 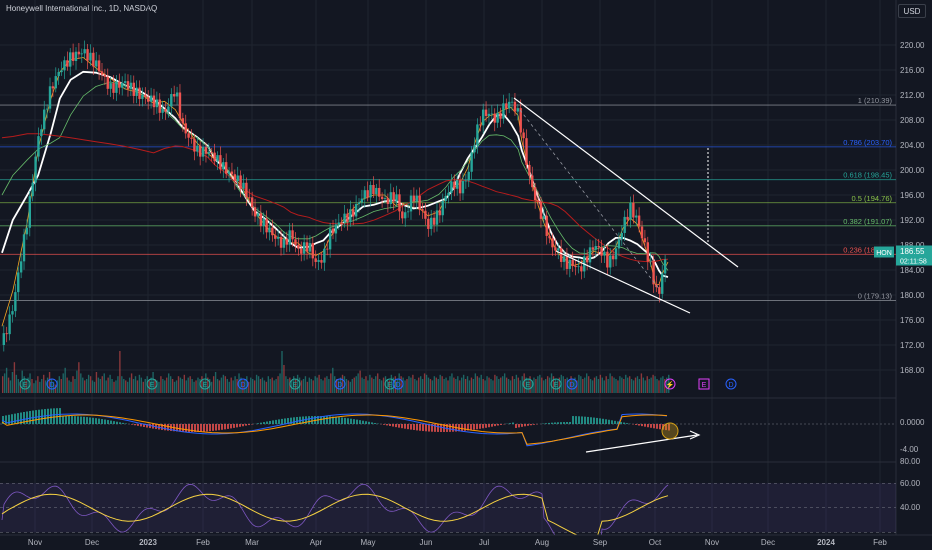 I want to click on time-tick-label: Dec, so click(x=768, y=542).